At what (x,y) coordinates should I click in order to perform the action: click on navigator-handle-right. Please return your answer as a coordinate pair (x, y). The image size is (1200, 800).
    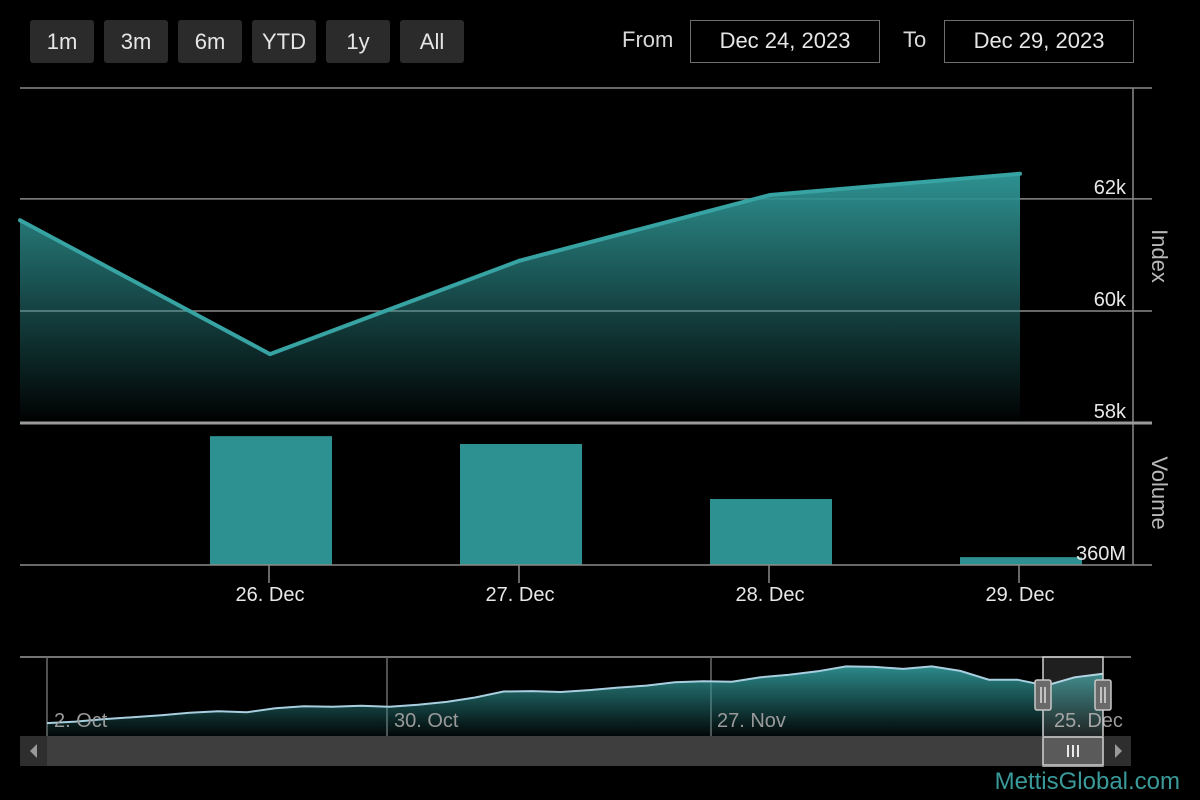
    Looking at the image, I should click on (1103, 695).